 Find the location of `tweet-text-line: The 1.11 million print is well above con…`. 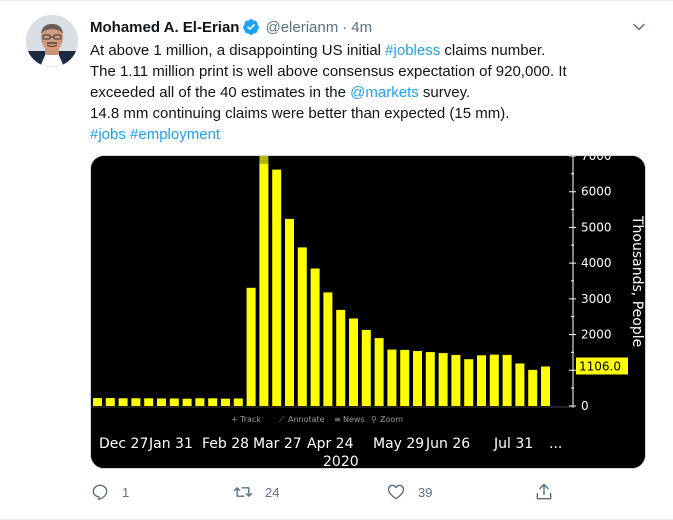

tweet-text-line: The 1.11 million print is well above con… is located at coordinates (370, 71).